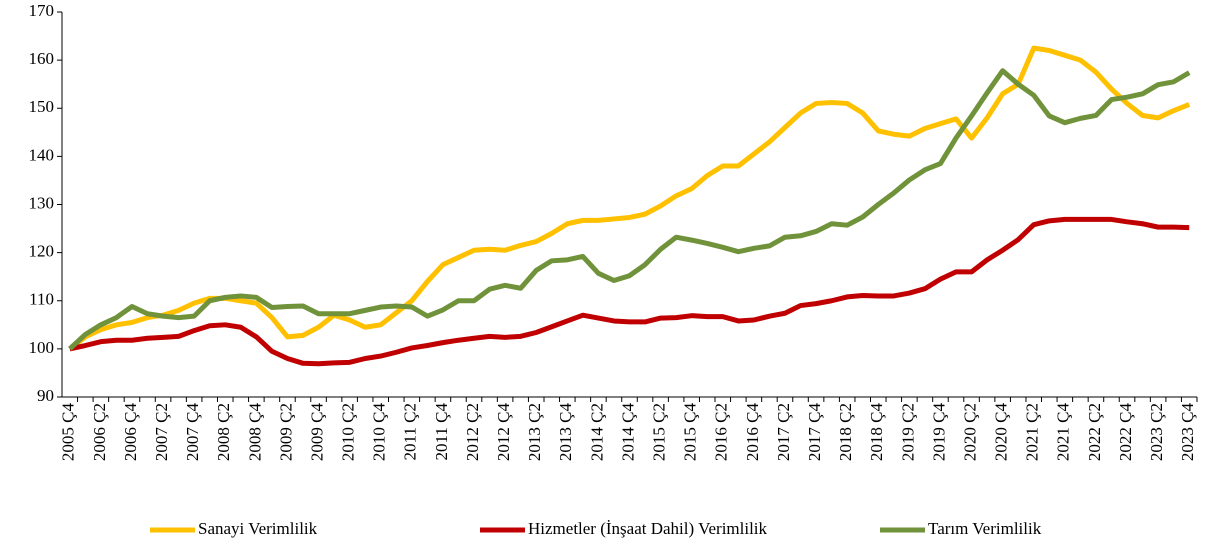 The width and height of the screenshot is (1207, 552). Describe the element at coordinates (907, 432) in the screenshot. I see `x-tick-label: 2019 Ç2` at that location.